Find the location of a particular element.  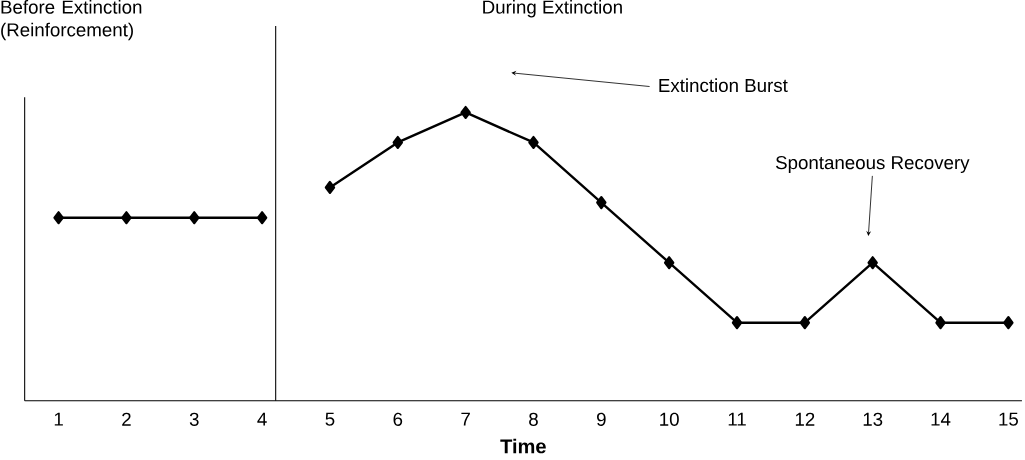

annotation: Spontaneous Recovery is located at coordinates (872, 165).